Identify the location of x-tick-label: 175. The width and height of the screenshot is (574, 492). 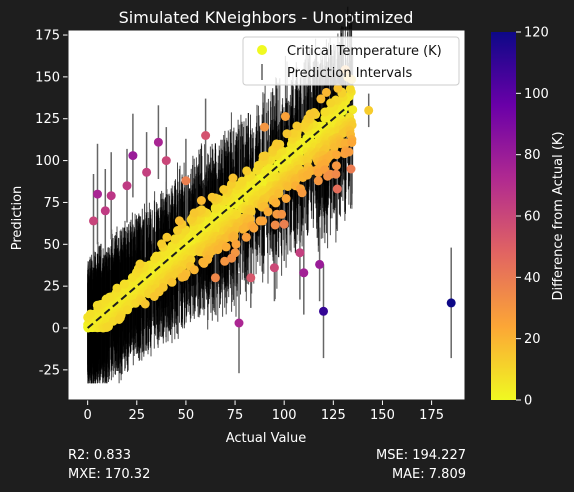
(431, 415).